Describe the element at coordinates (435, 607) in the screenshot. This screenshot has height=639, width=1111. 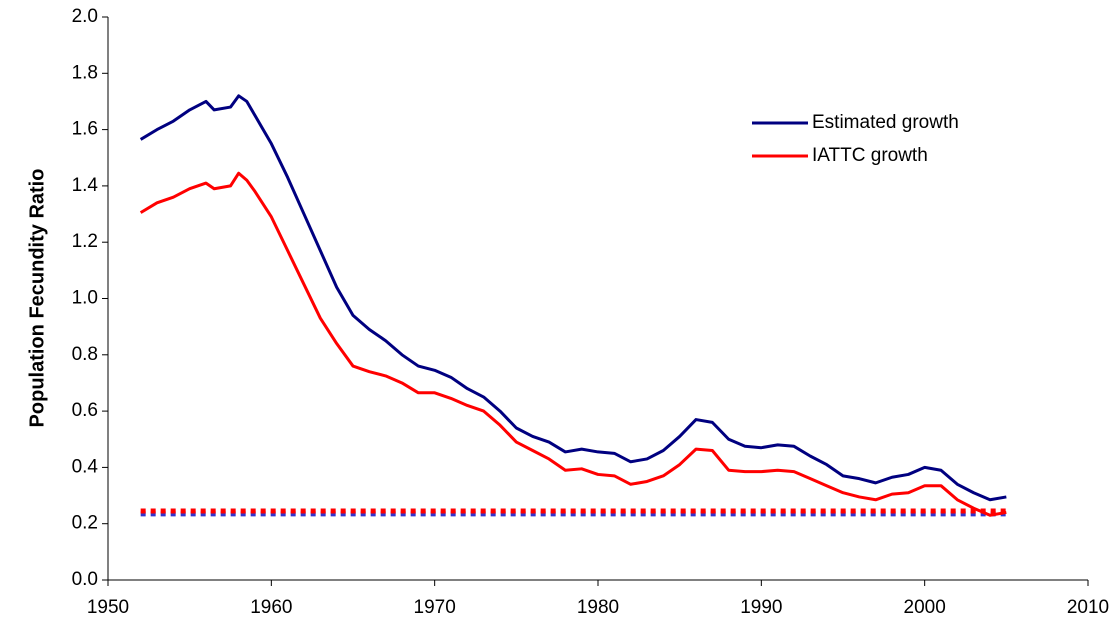
I see `x-tick-label: 1970` at that location.